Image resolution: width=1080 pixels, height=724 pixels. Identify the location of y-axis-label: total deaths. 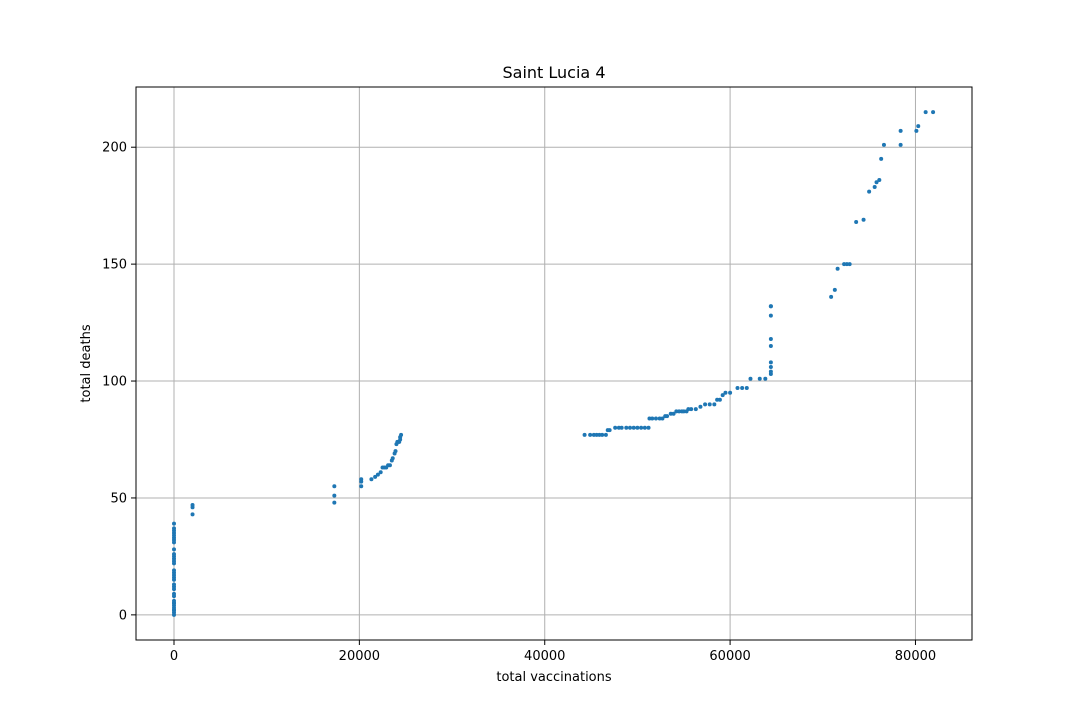
(86, 363).